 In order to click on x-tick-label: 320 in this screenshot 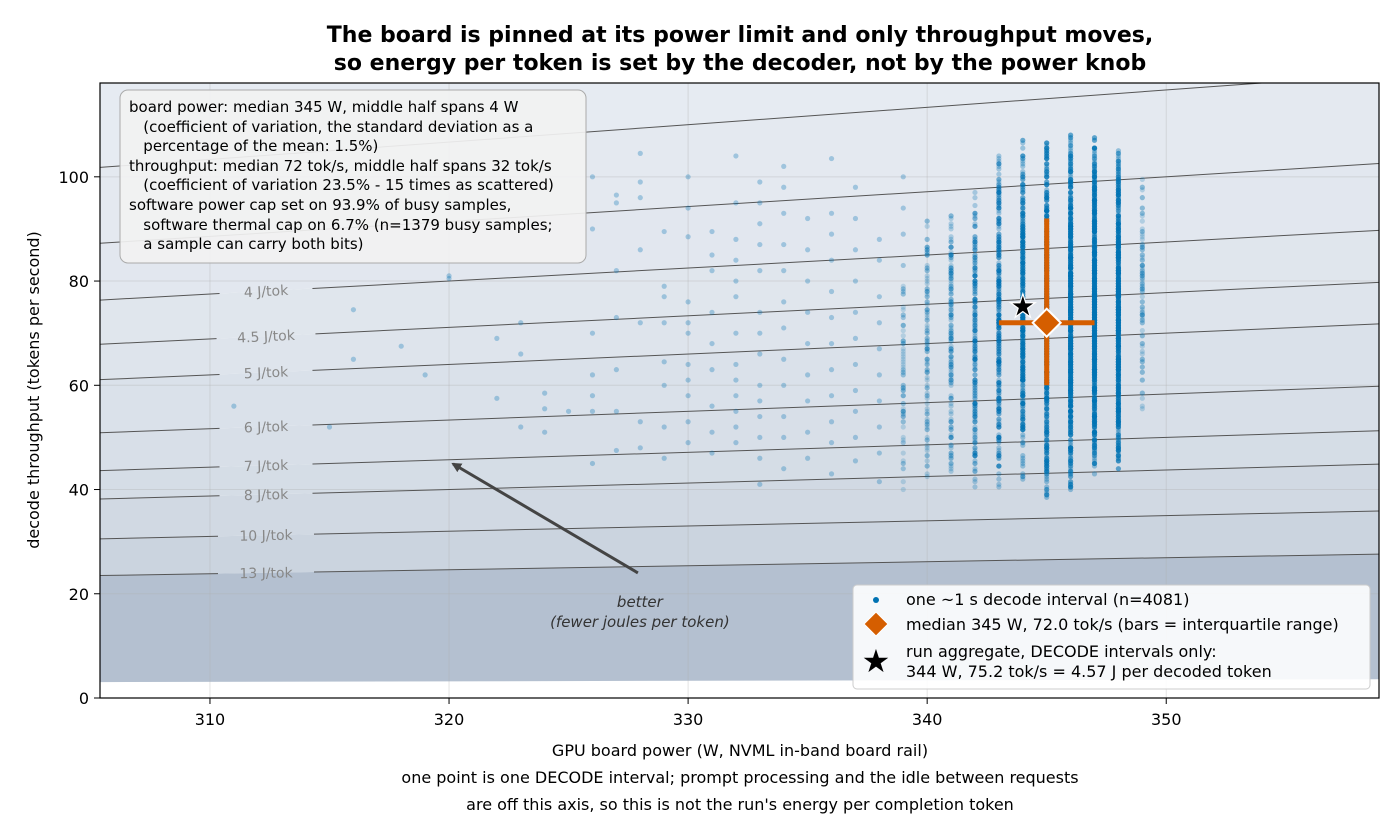, I will do `click(449, 719)`.